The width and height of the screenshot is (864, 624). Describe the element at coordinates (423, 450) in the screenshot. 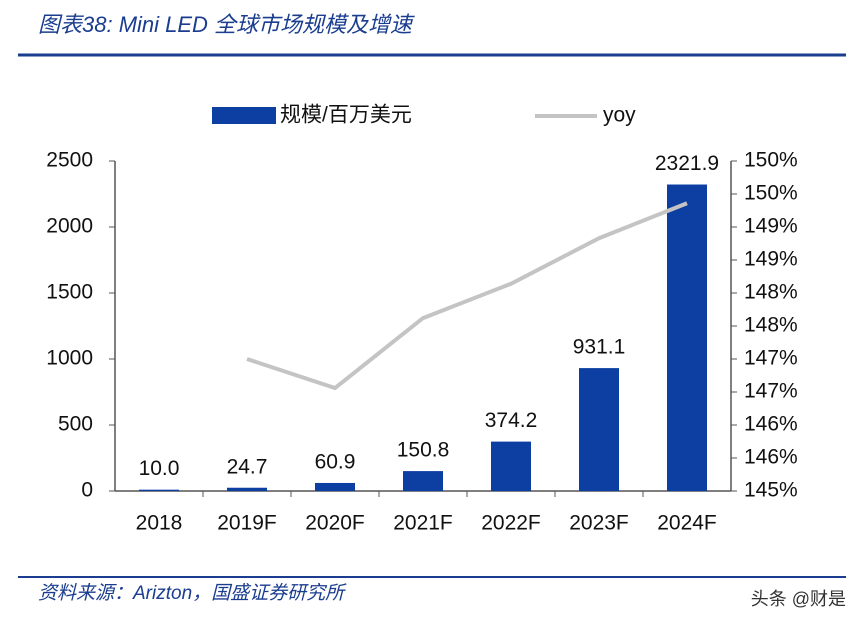

I see `data-label: 150.8` at that location.